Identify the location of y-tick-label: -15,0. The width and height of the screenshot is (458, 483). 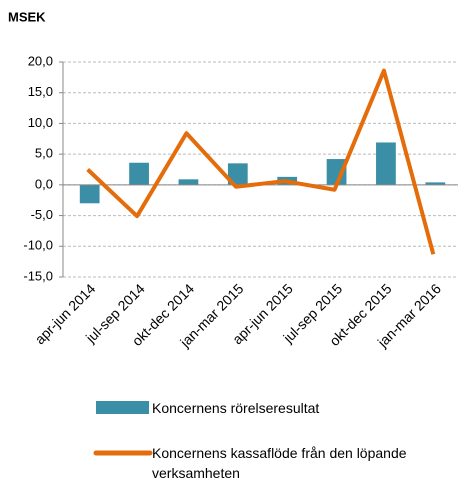
(38, 275).